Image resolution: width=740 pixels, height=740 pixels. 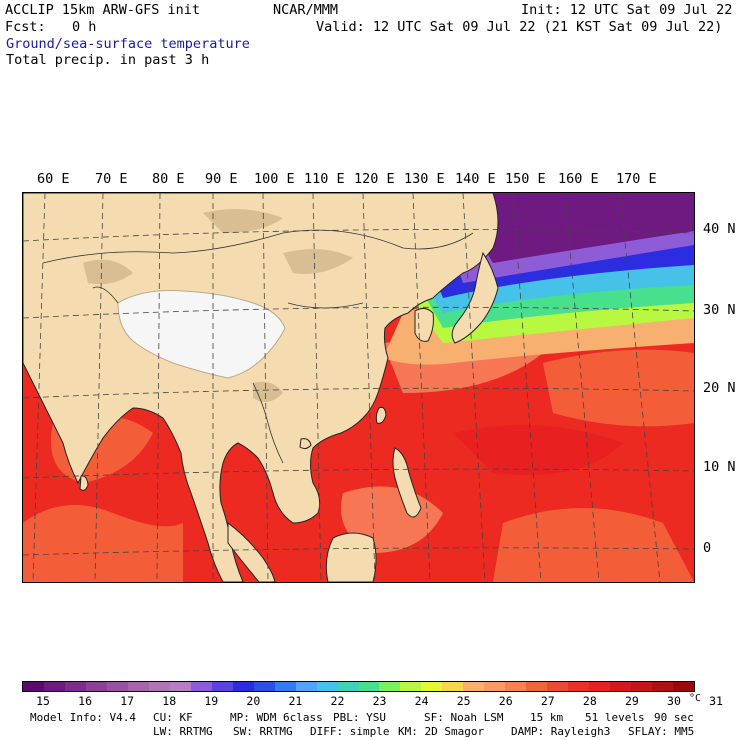 I want to click on footer-model-info: Model Info: V4.4, so click(x=83, y=717).